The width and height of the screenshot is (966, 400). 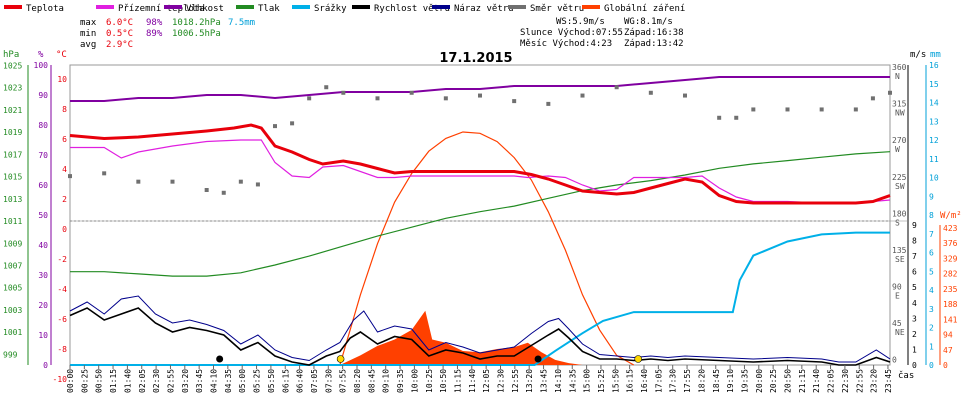 I want to click on radiation-tick-label: 0, so click(x=945, y=365).